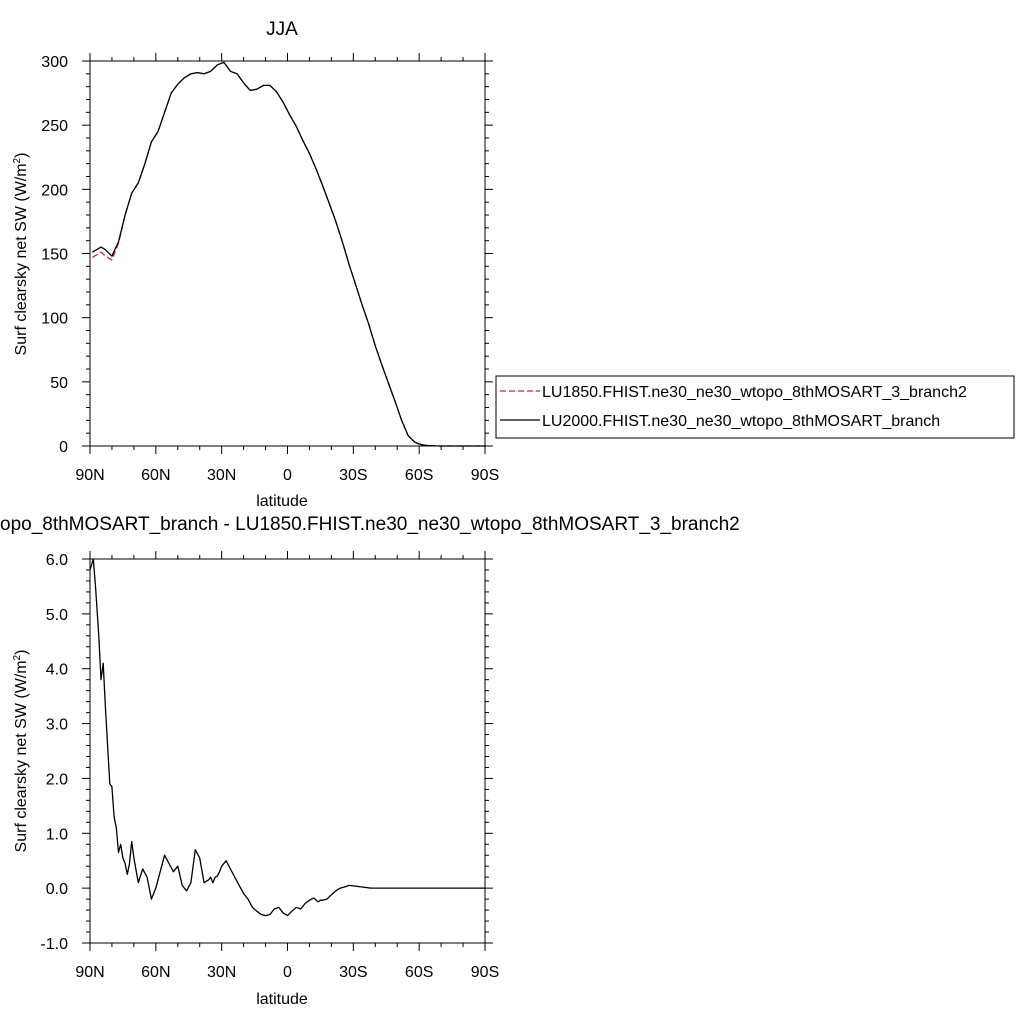 Image resolution: width=1024 pixels, height=1024 pixels. What do you see at coordinates (89, 972) in the screenshot?
I see `bottom-x-tick-label: 90N` at bounding box center [89, 972].